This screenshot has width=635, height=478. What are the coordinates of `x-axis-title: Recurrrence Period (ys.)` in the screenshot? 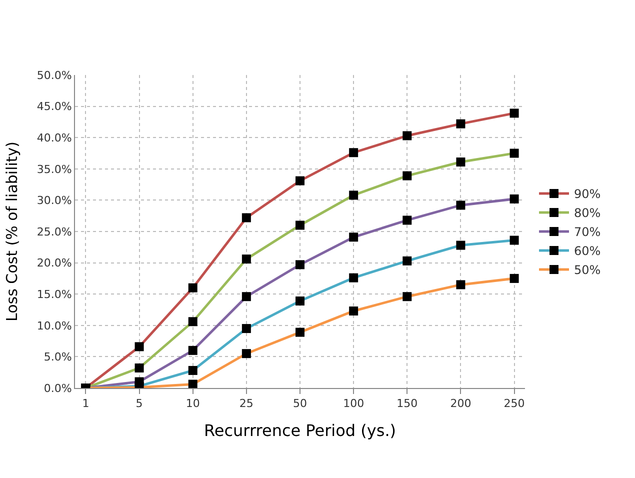 It's located at (300, 430).